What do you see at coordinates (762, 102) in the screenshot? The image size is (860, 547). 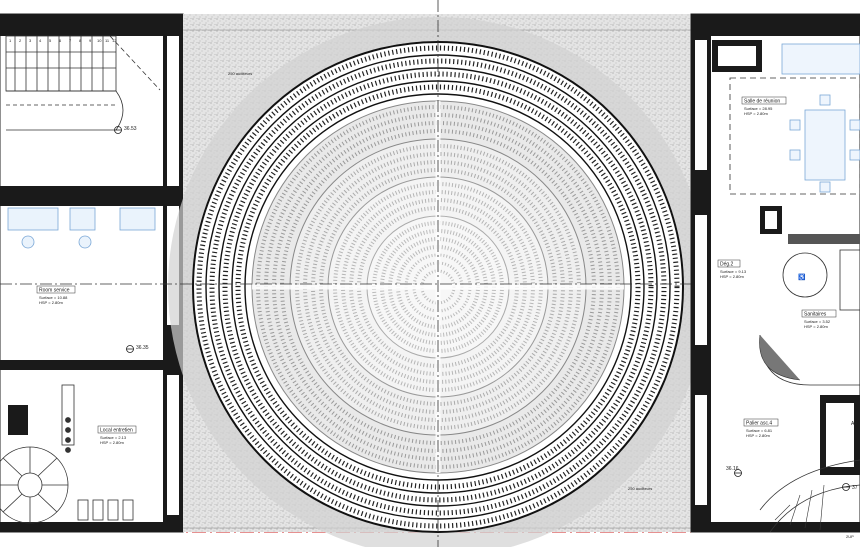 I see `salle-reunion-name: Salle de réunion` at bounding box center [762, 102].